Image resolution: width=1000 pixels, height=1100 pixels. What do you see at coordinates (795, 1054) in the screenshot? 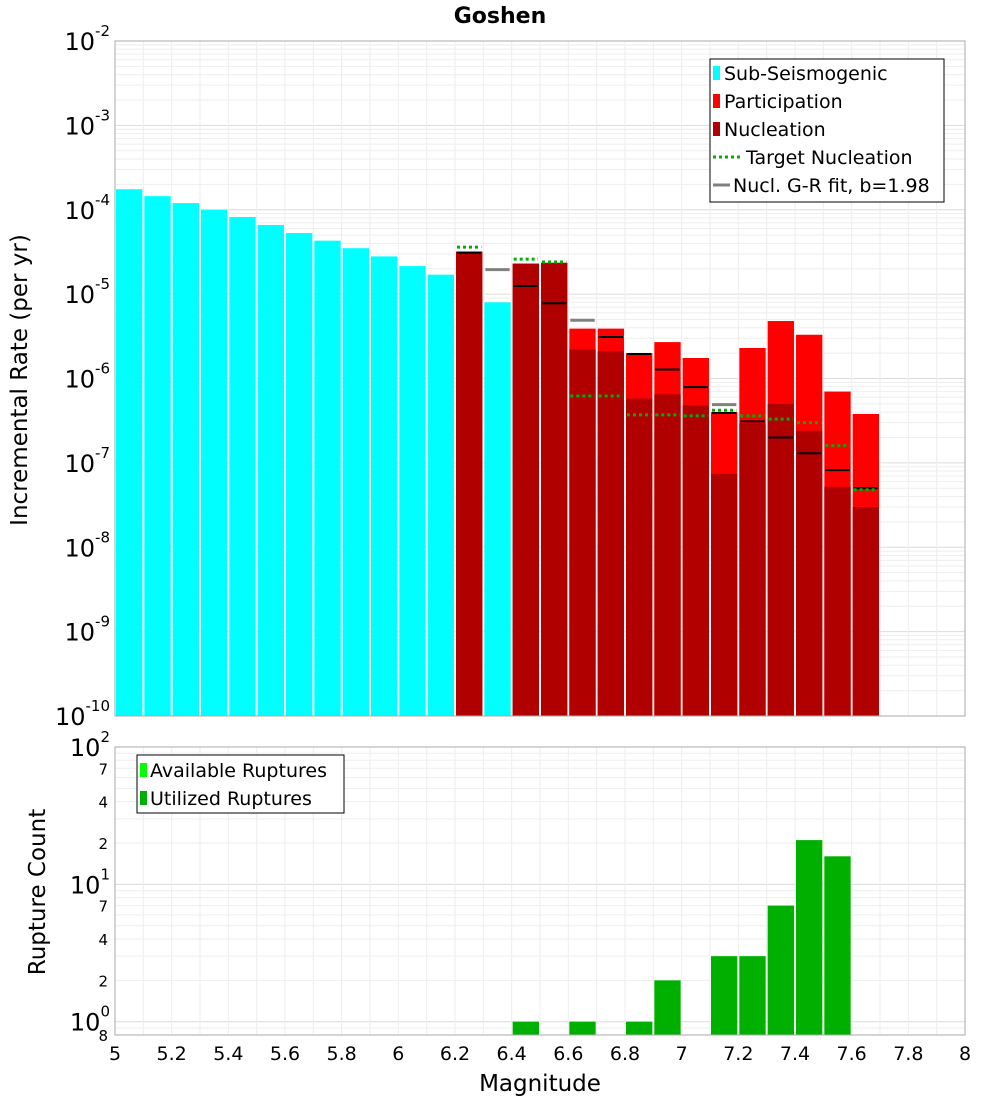
I see `x-tick-label: 7.4` at bounding box center [795, 1054].